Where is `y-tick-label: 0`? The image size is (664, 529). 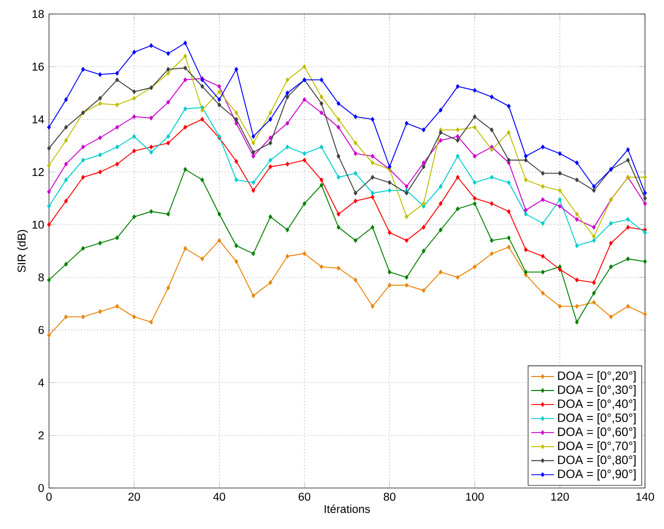
y-tick-label: 0 is located at coordinates (41, 488).